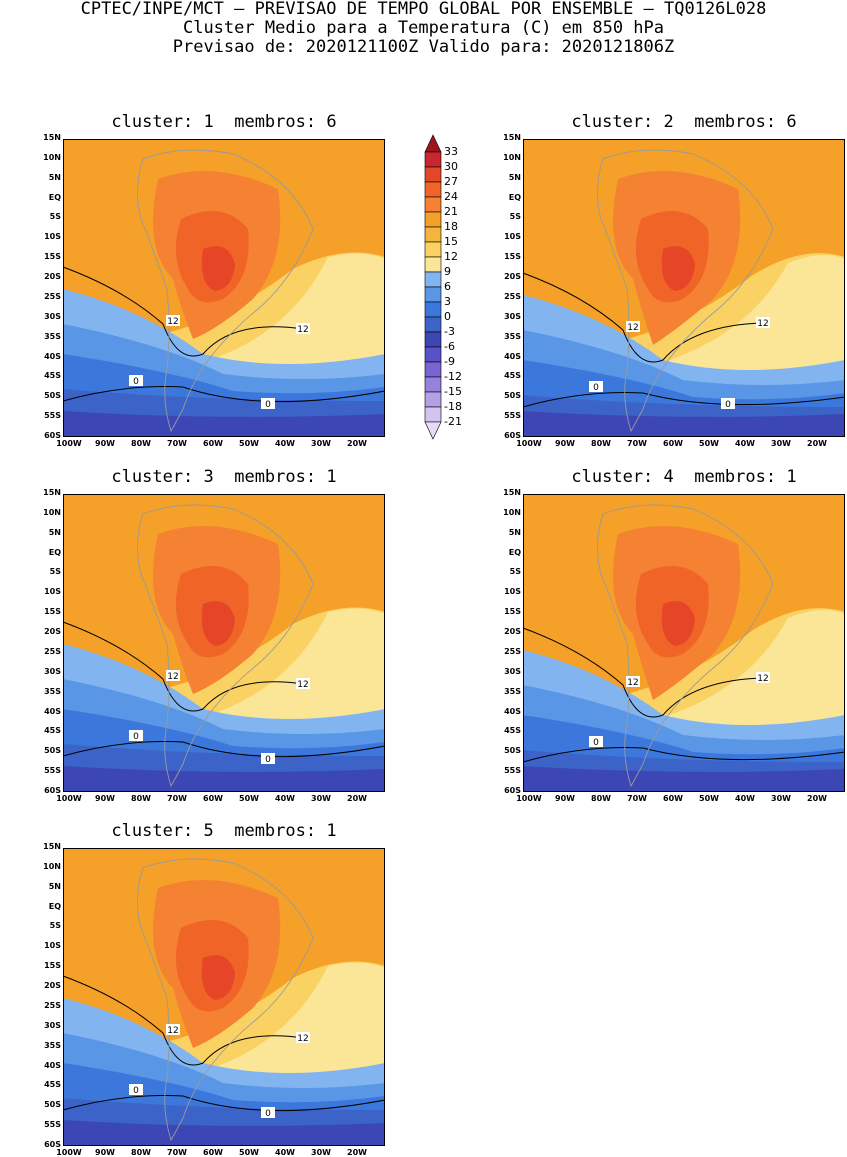 The width and height of the screenshot is (847, 1157). Describe the element at coordinates (451, 196) in the screenshot. I see `colorbar-tick-label: 24` at that location.